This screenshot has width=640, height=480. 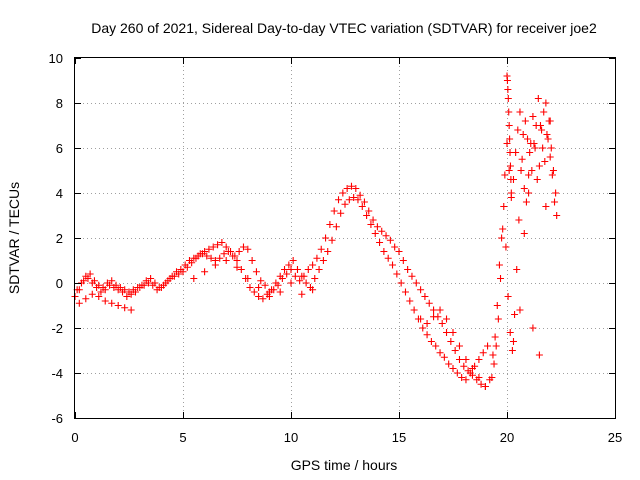 I want to click on y-tick-label: 6, so click(x=59, y=148).